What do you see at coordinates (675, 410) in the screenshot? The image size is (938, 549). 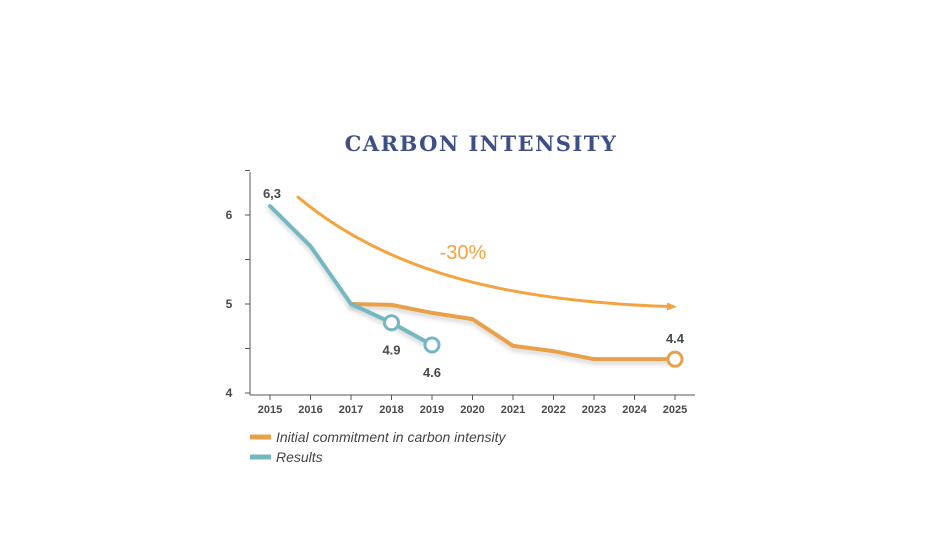 I see `x-tick-label: 2025` at bounding box center [675, 410].